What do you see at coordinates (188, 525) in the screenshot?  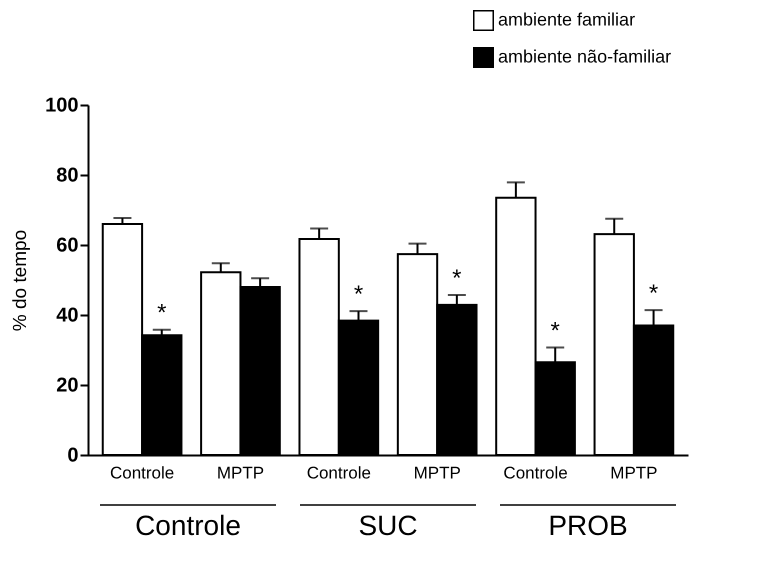 I see `text: Controle` at bounding box center [188, 525].